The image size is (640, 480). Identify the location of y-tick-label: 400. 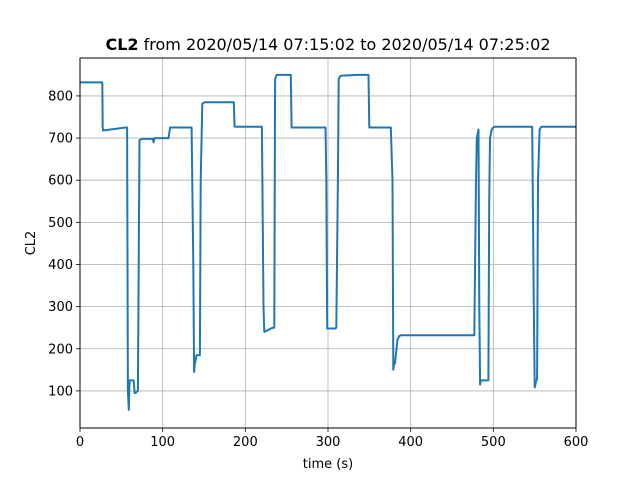
(60, 265).